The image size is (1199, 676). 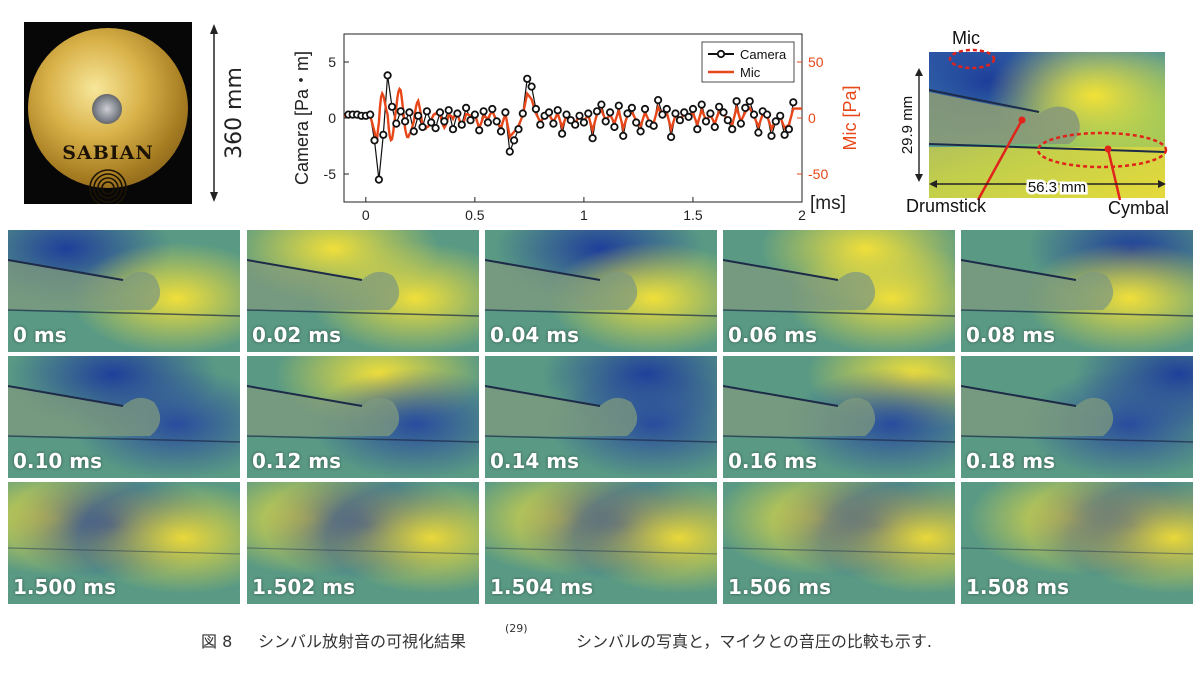 What do you see at coordinates (773, 335) in the screenshot?
I see `frame-time-label: 0.06 ms` at bounding box center [773, 335].